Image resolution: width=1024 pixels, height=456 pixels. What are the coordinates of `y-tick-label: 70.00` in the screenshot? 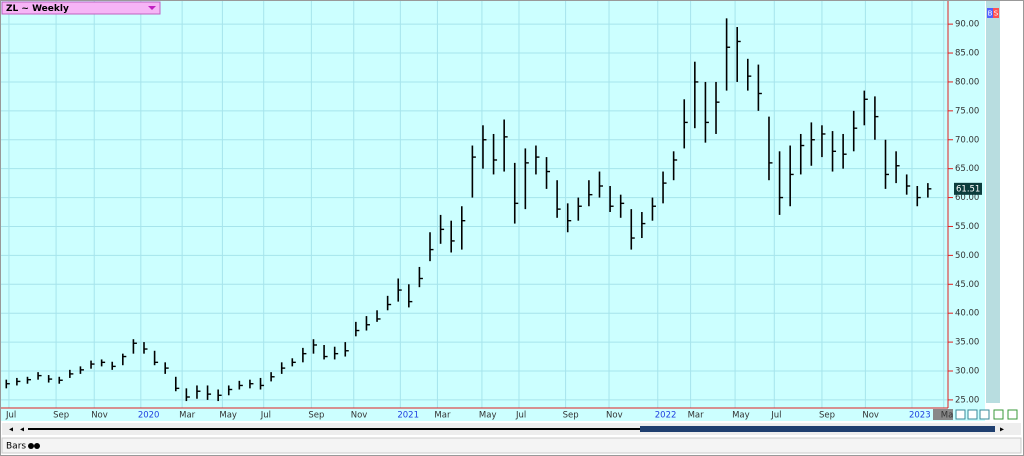 It's located at (967, 140).